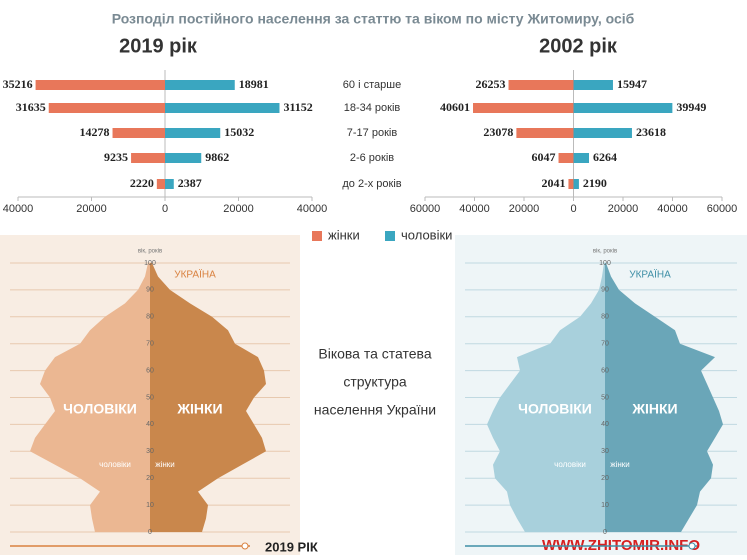 The image size is (747, 560). Describe the element at coordinates (578, 46) in the screenshot. I see `subtitle: 2002 рік` at that location.